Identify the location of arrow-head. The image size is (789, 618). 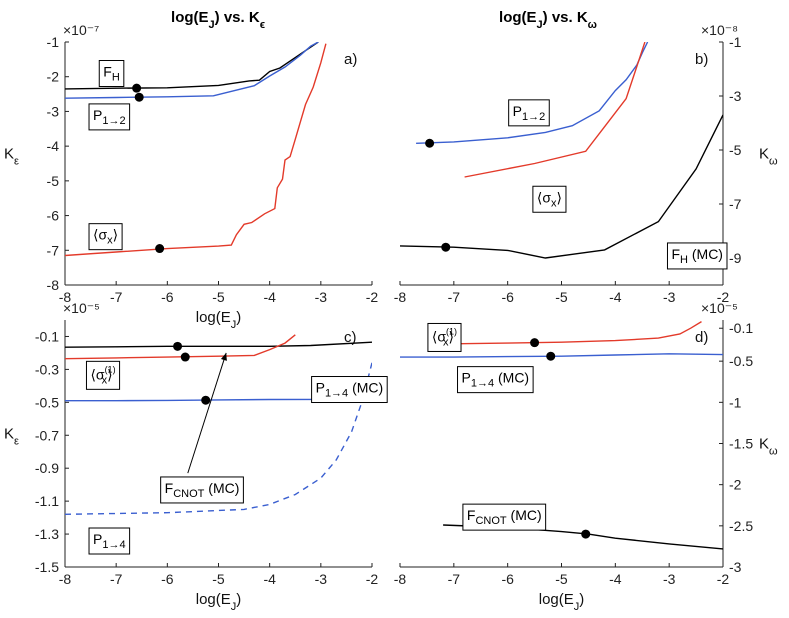
(223, 356).